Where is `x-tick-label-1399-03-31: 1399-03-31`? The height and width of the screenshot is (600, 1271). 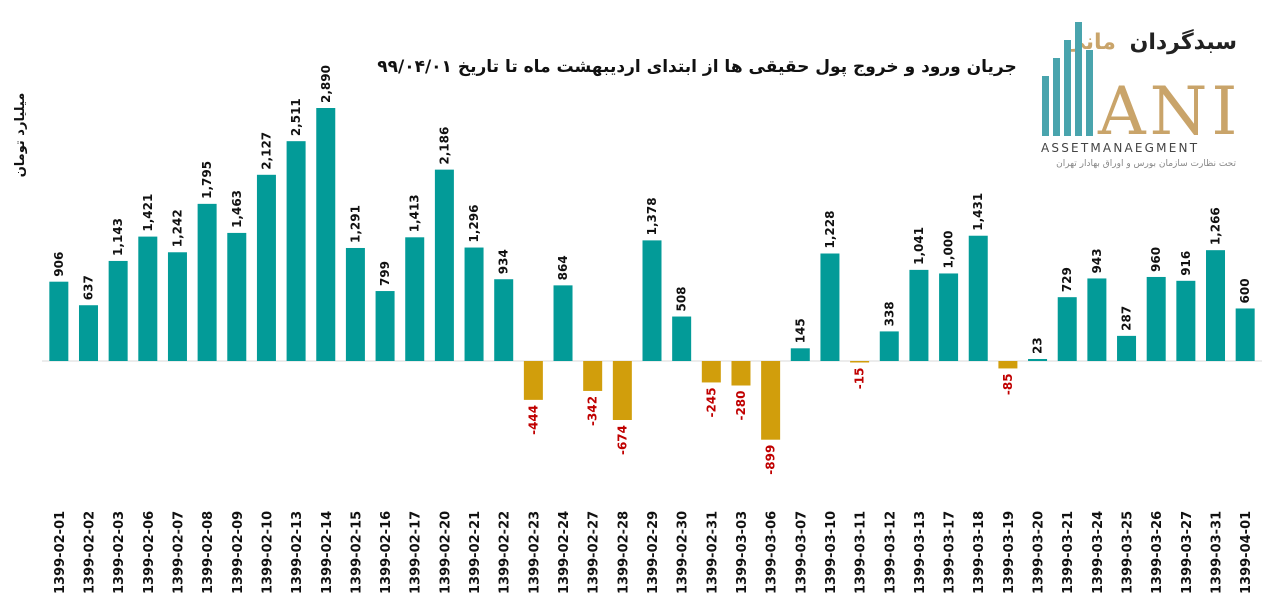
x-tick-label-1399-03-31: 1399-03-31 is located at coordinates (1217, 552).